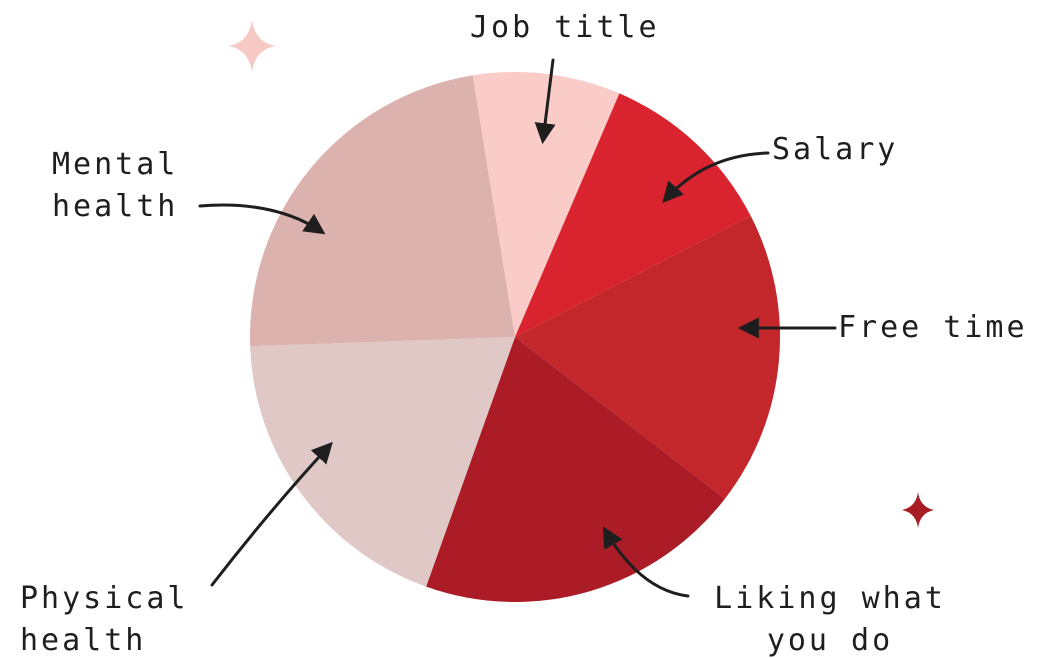  I want to click on slice-label: Salary, so click(835, 149).